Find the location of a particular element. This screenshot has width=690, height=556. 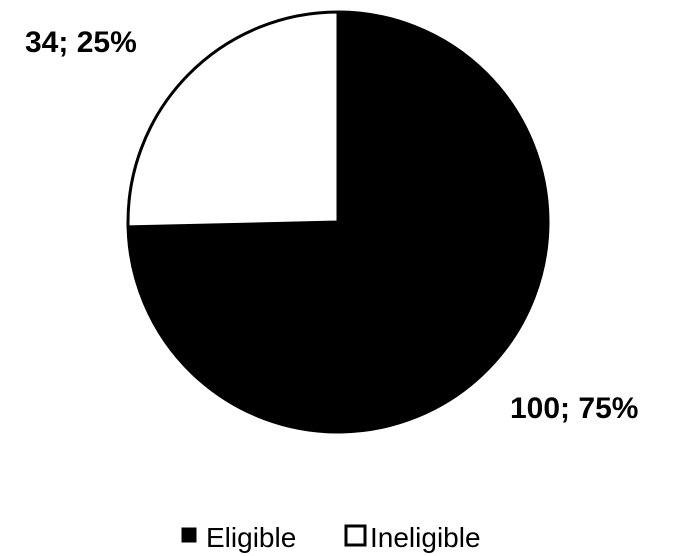

legend: Eligible Ineligible is located at coordinates (331, 537).